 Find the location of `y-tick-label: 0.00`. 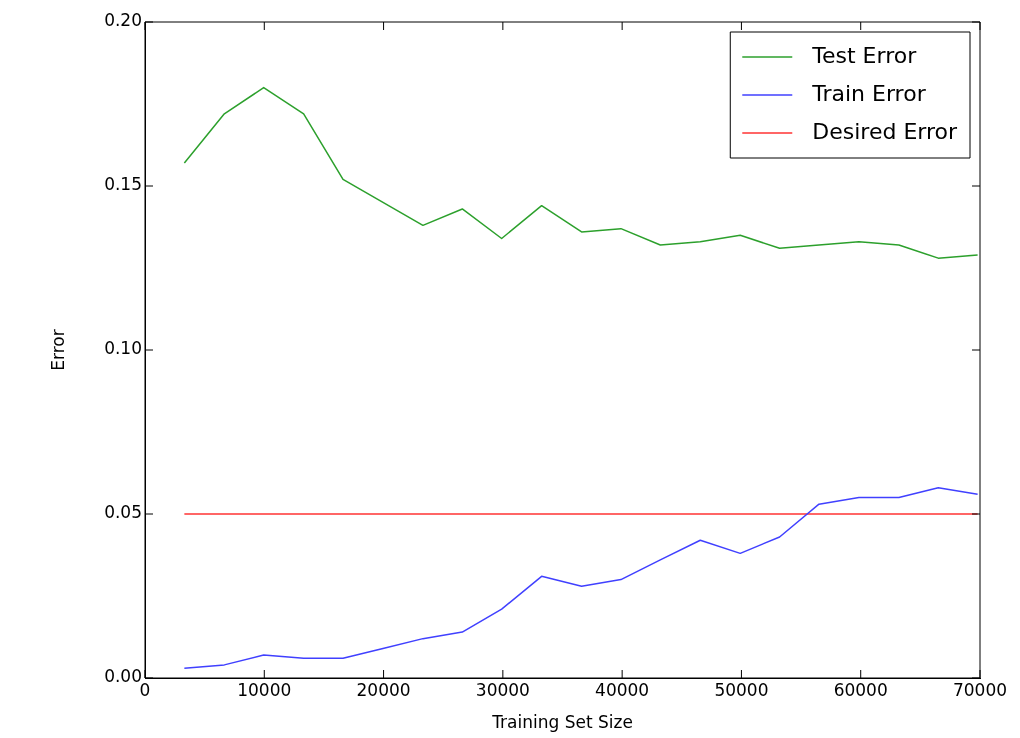

y-tick-label: 0.00 is located at coordinates (123, 676).